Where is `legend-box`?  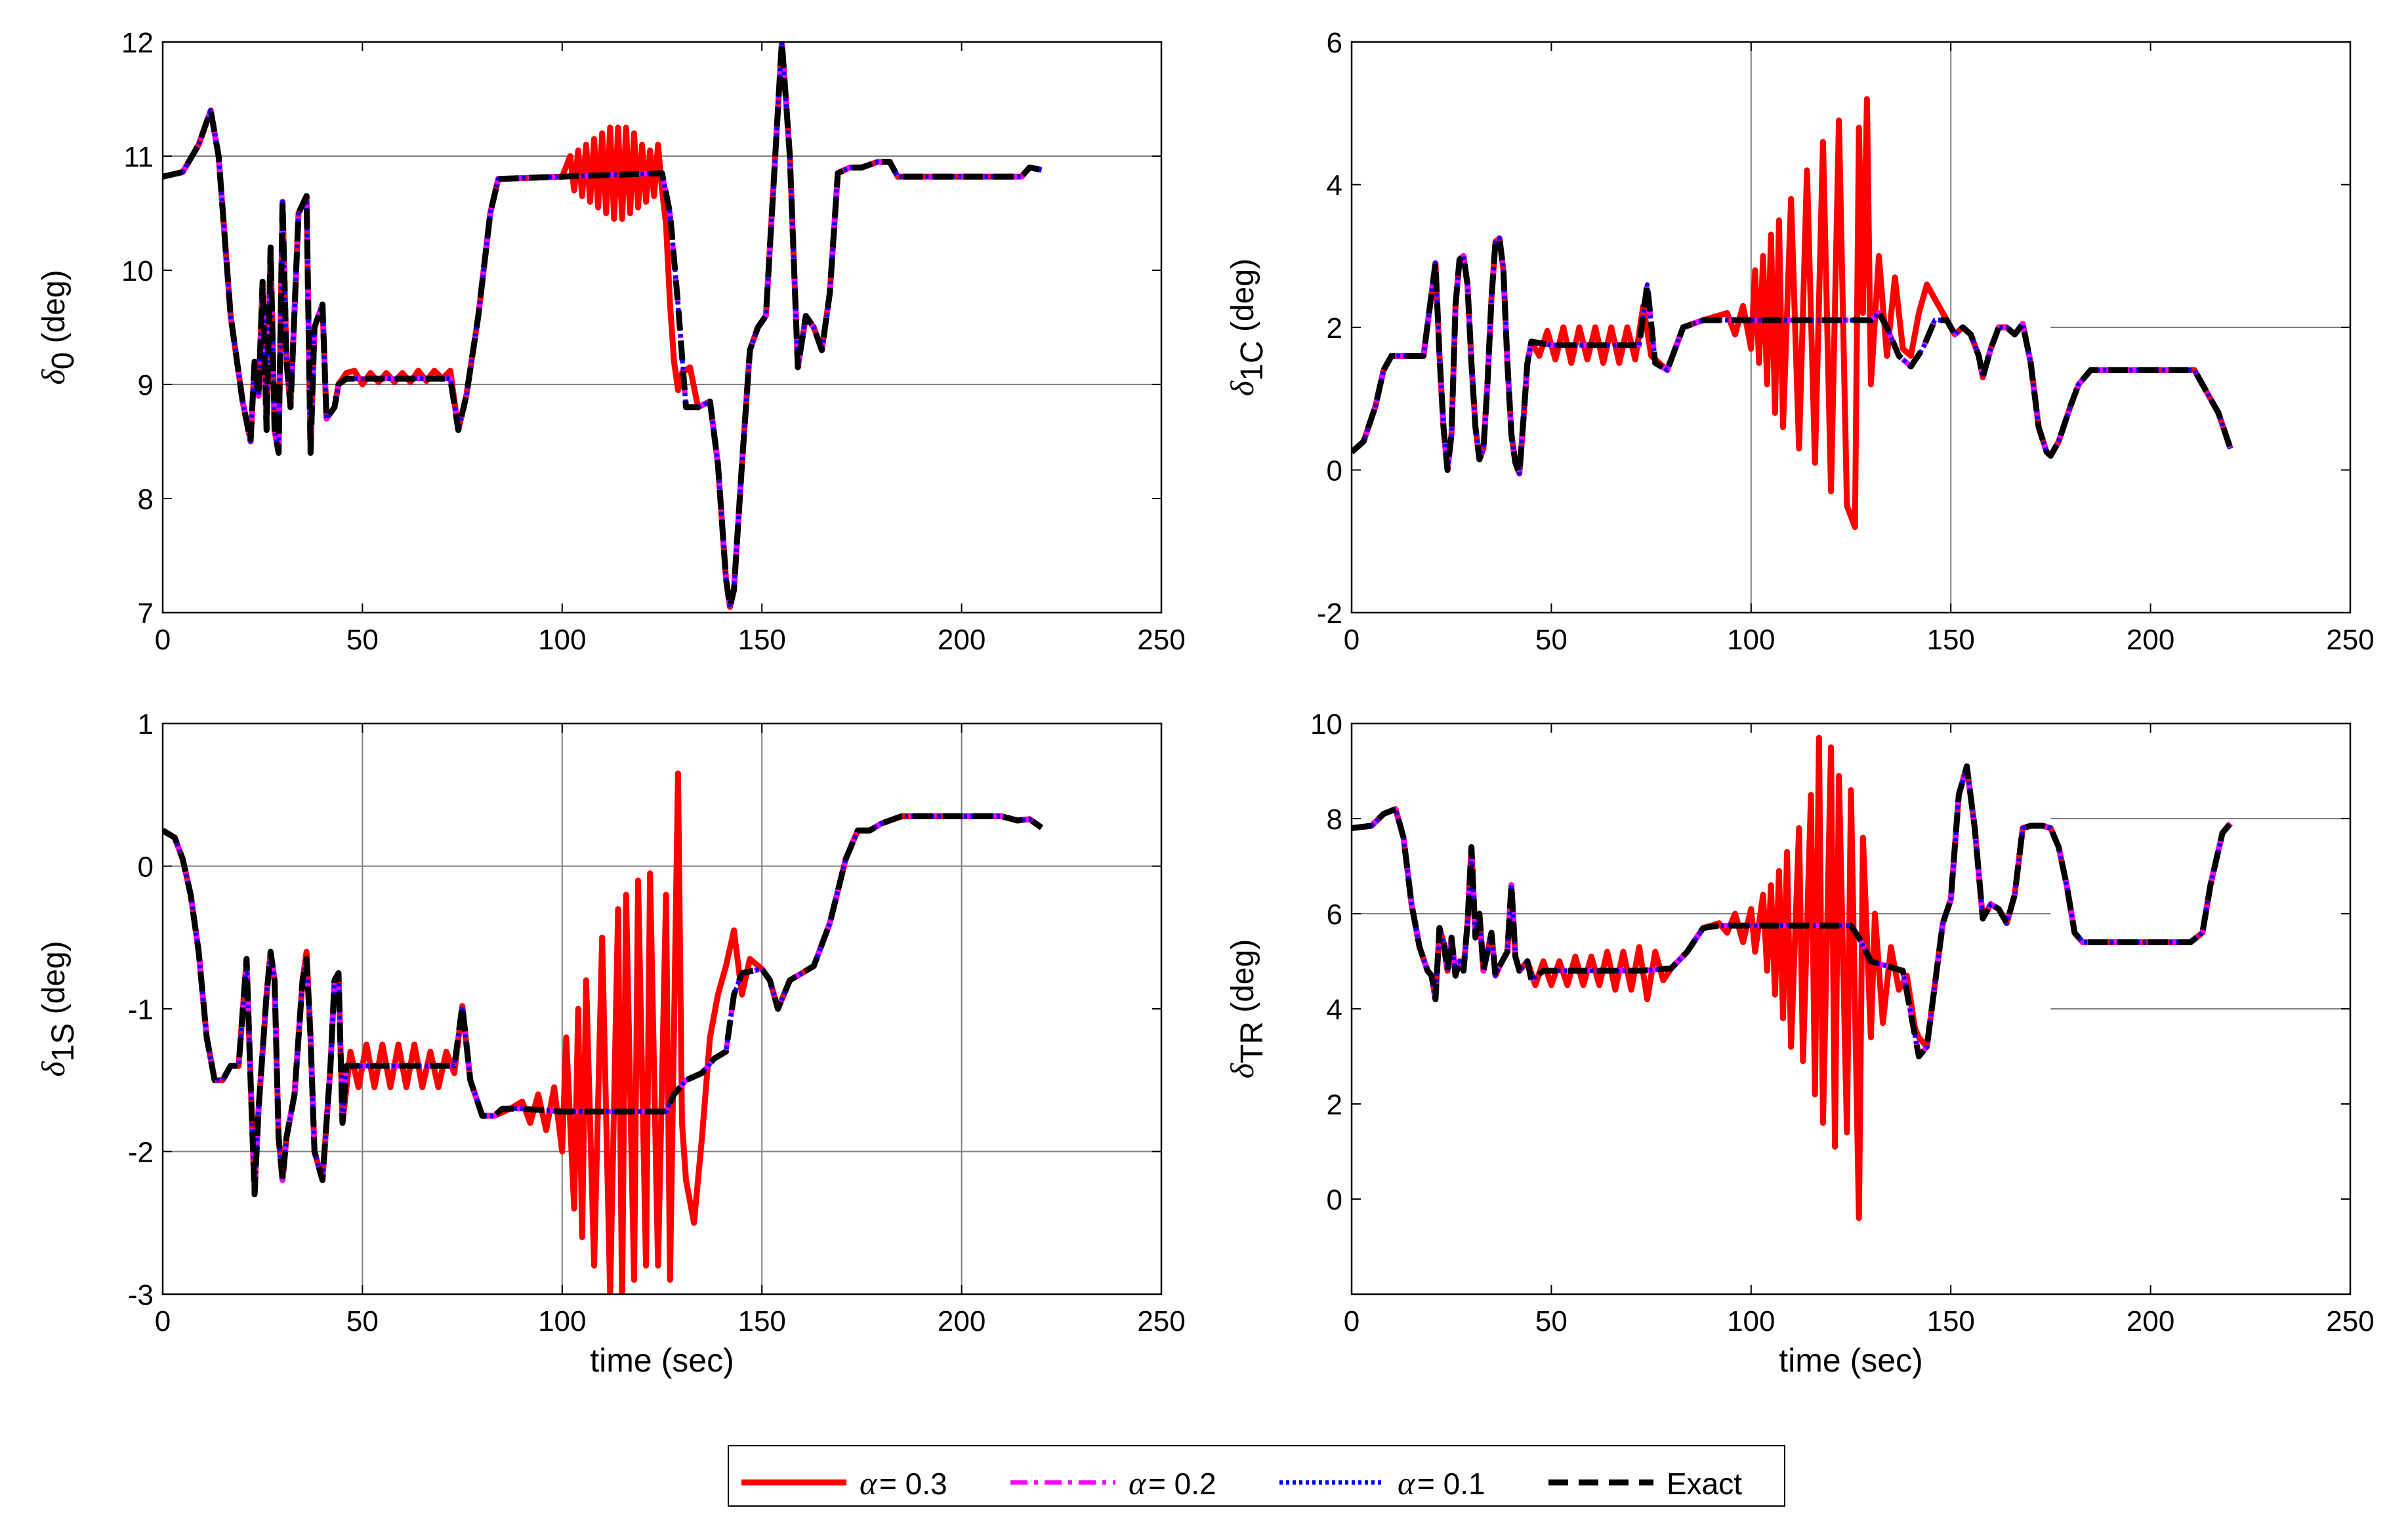
legend-box is located at coordinates (1257, 1476).